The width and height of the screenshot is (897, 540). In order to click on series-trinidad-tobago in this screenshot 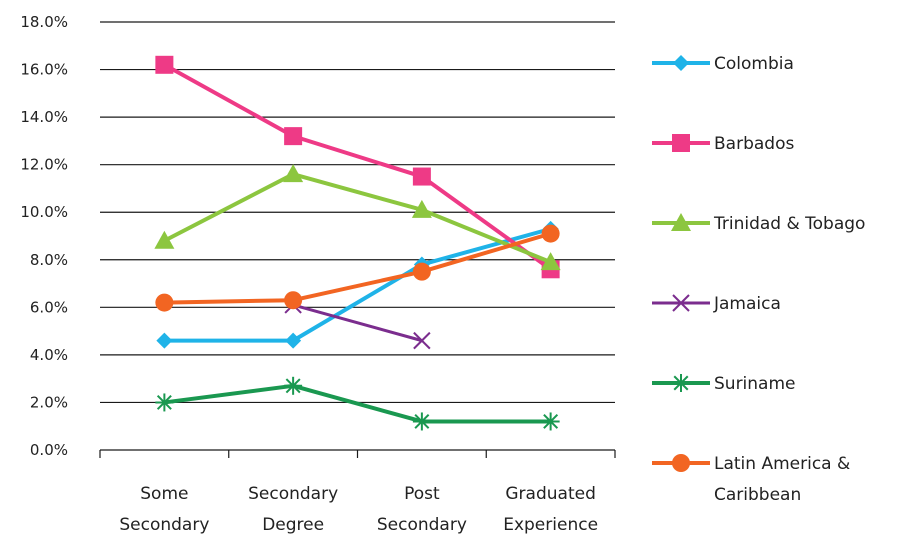, I will do `click(357, 217)`.